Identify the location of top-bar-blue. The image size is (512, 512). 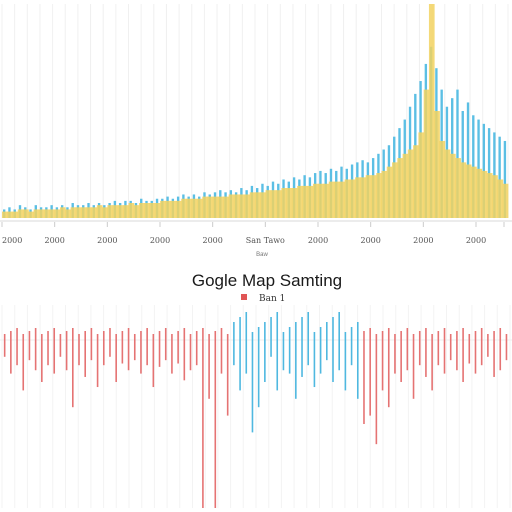
(499, 177).